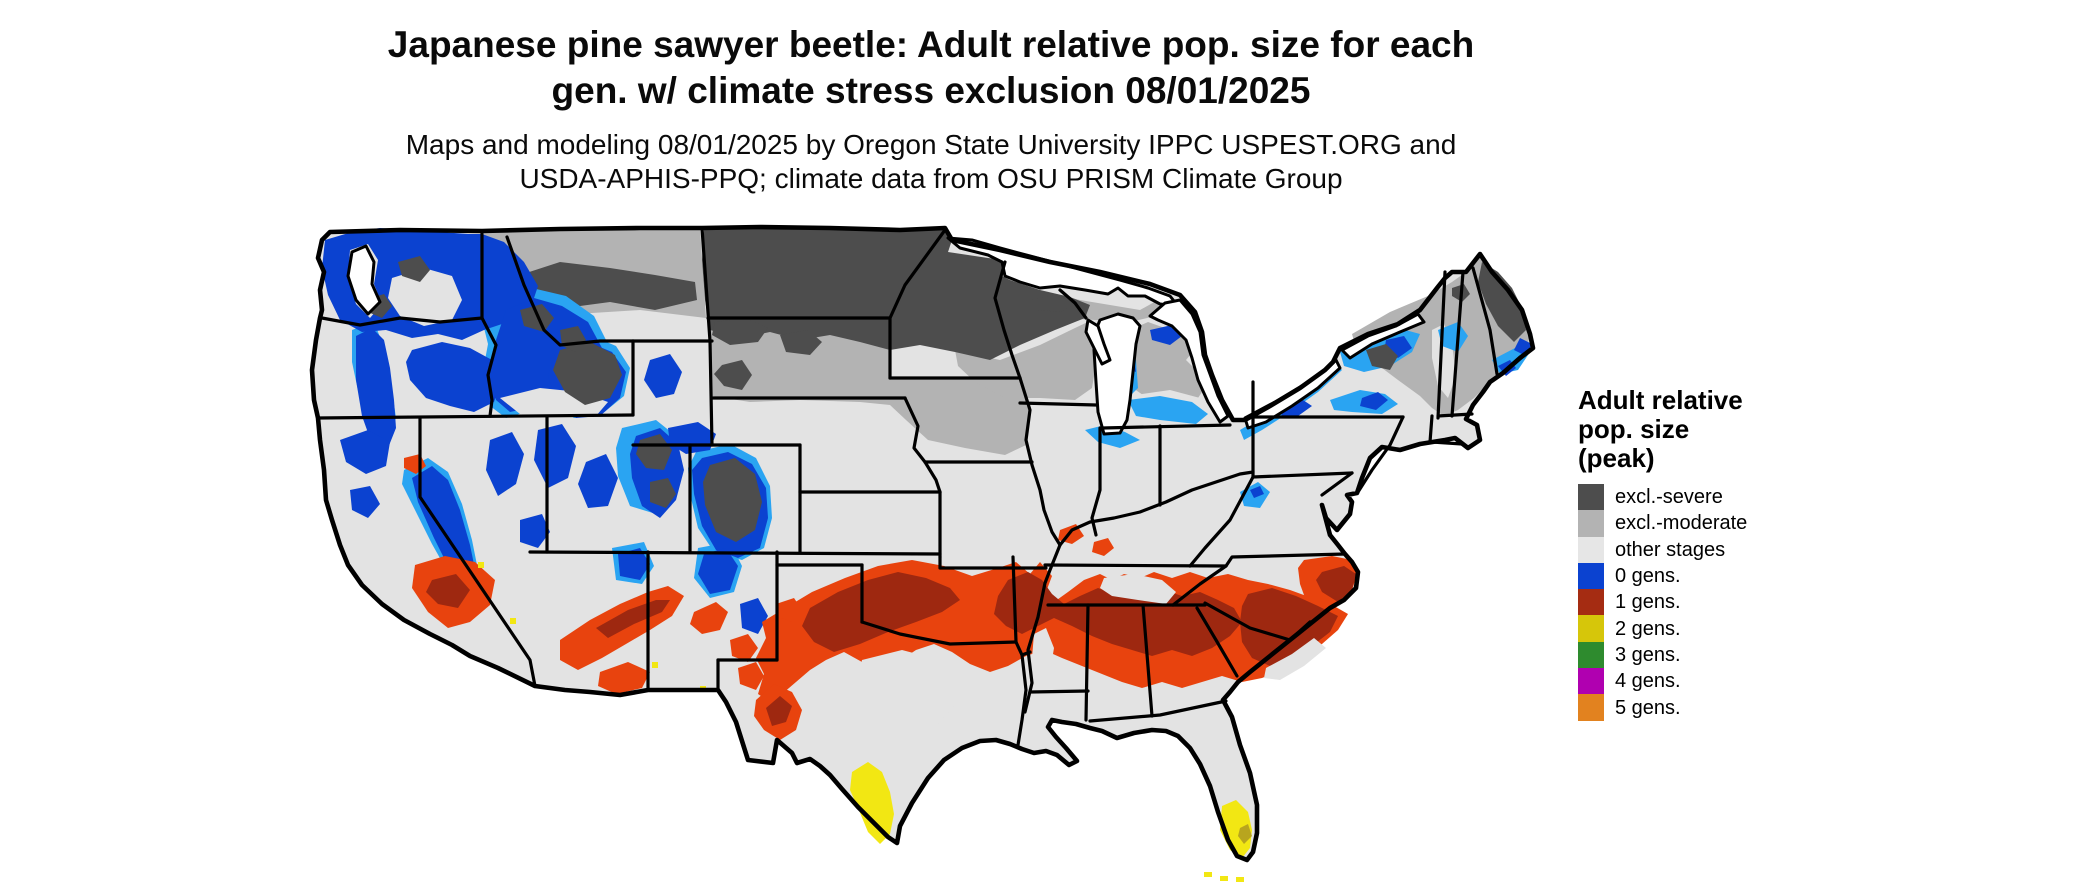  Describe the element at coordinates (707, 336) in the screenshot. I see `border-mt-nd-wy-sd` at that location.